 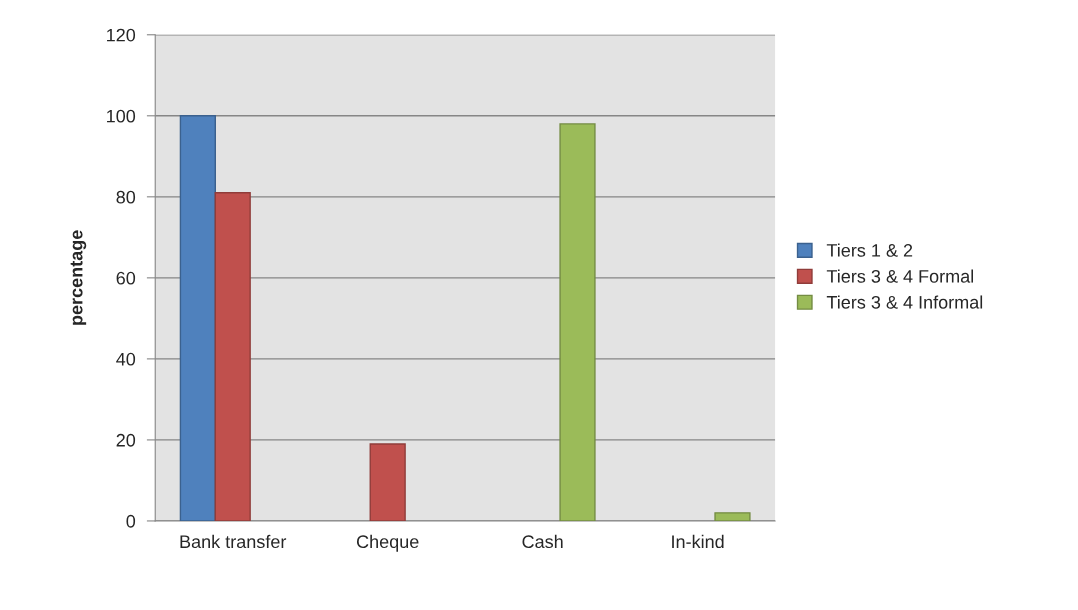 What do you see at coordinates (121, 116) in the screenshot?
I see `y-tick-label: 100` at bounding box center [121, 116].